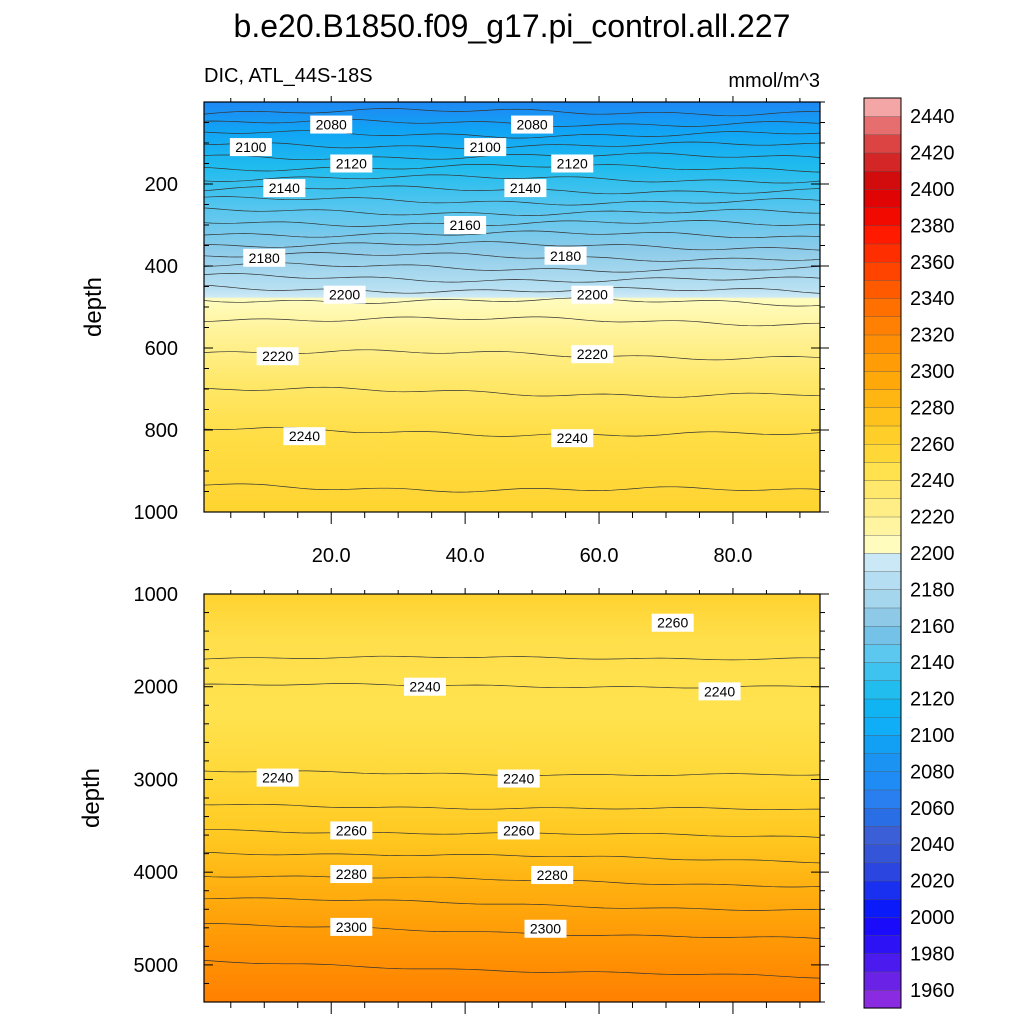 The image size is (1024, 1024). Describe the element at coordinates (932, 263) in the screenshot. I see `colorbar-label: 2360` at that location.